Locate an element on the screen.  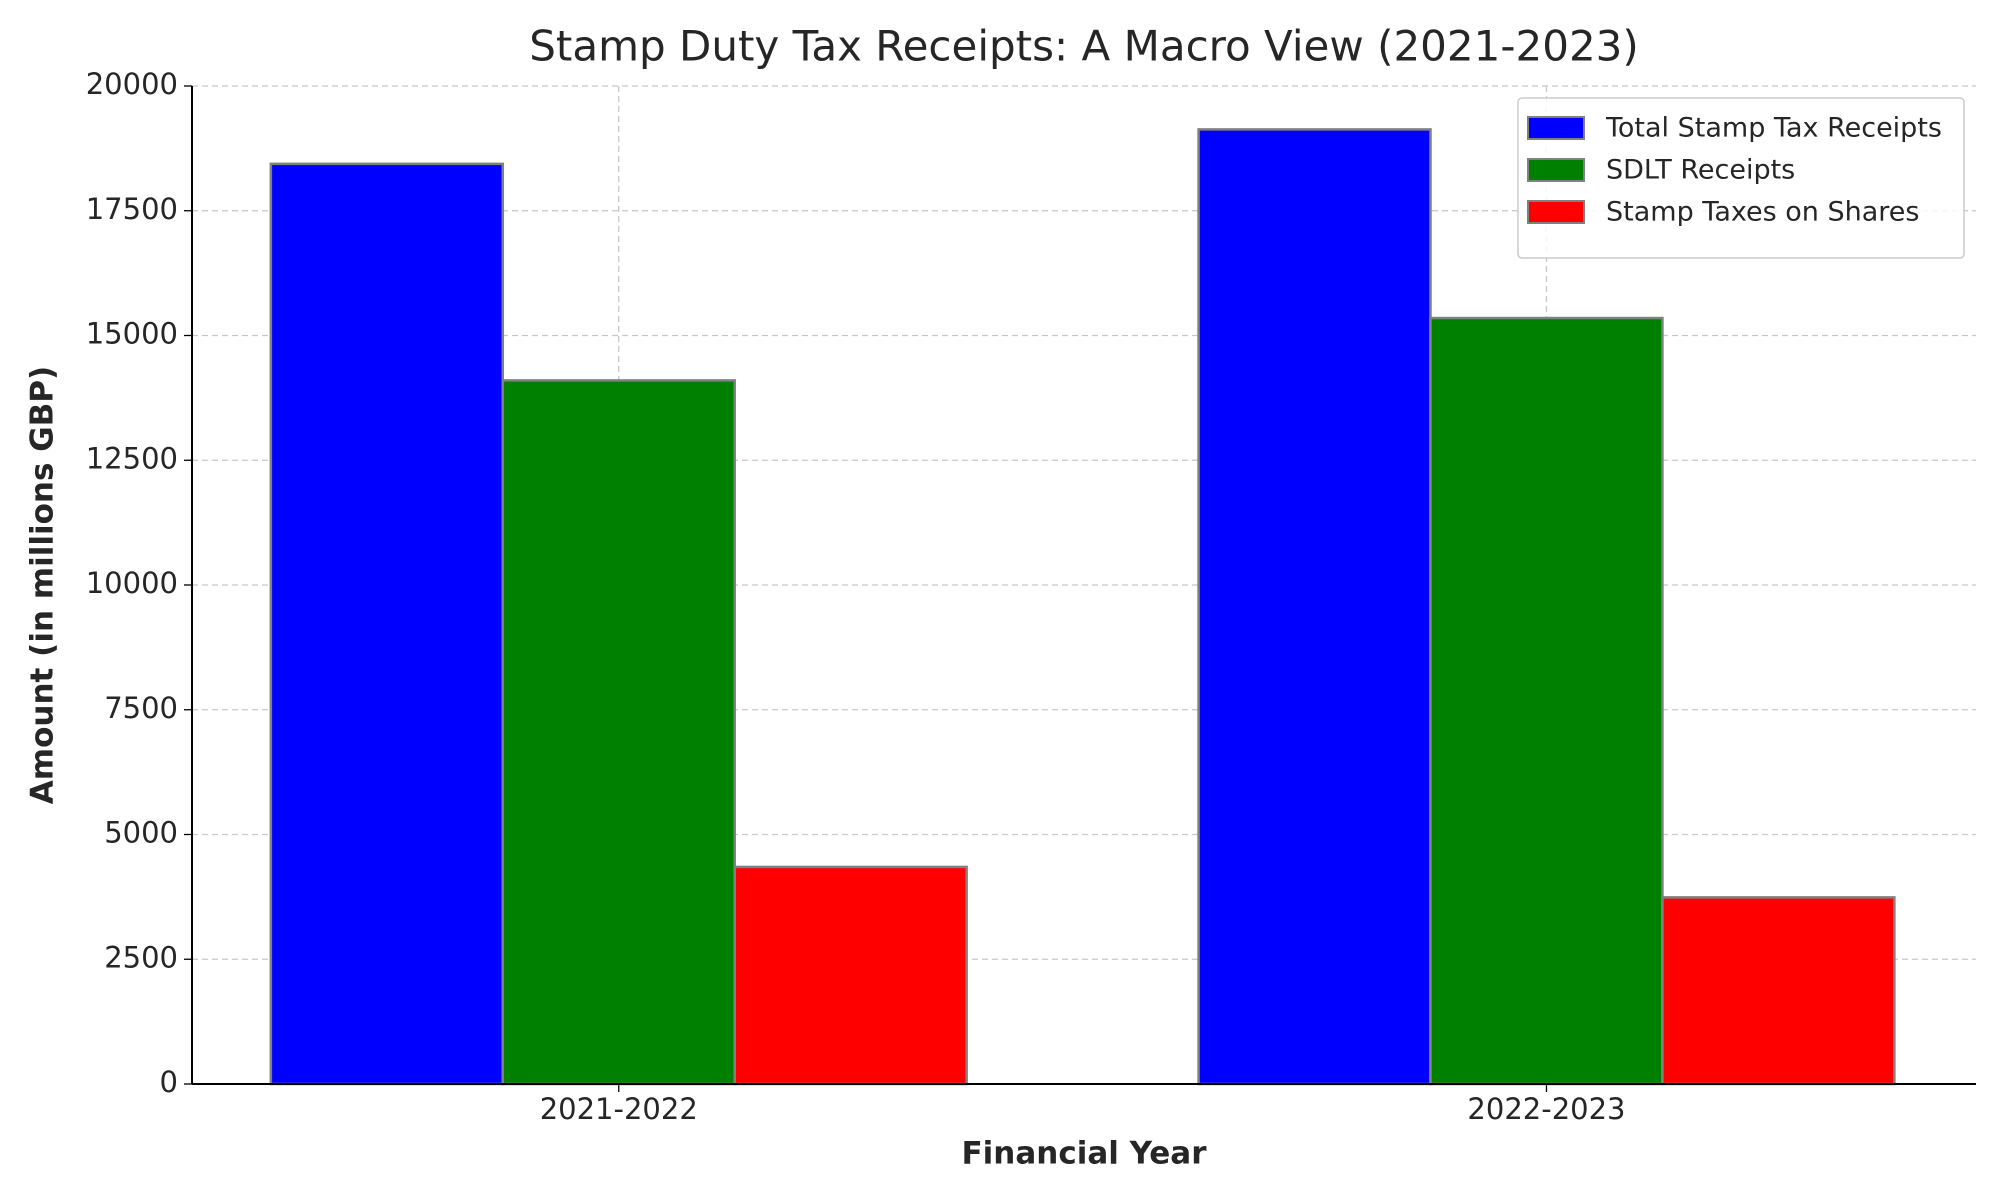
y-tick-label: 17500 is located at coordinates (132, 209).